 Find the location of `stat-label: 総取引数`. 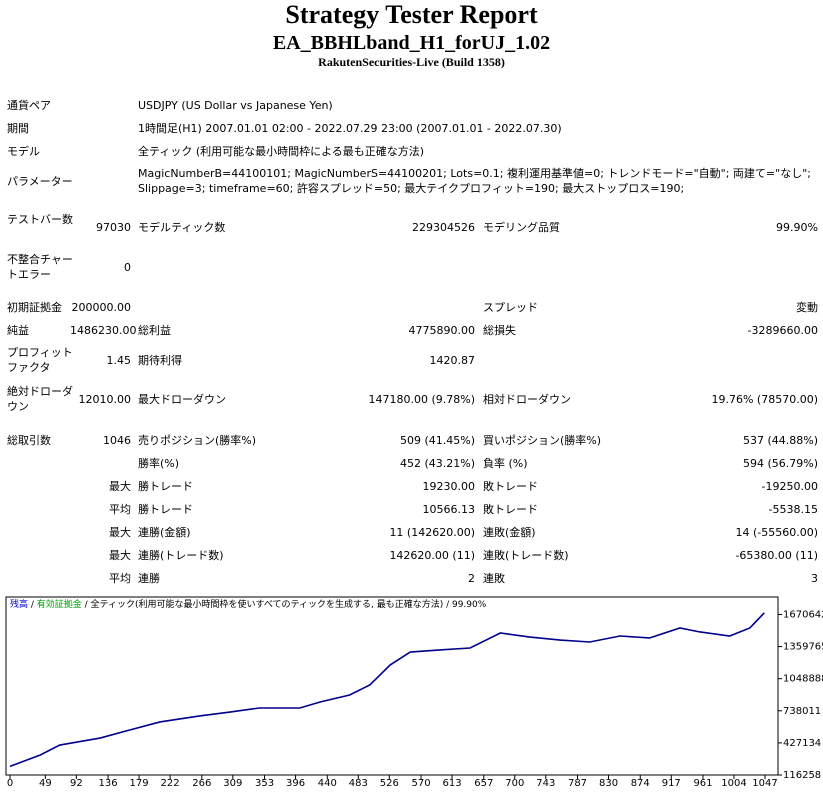

stat-label: 総取引数 is located at coordinates (29, 440).